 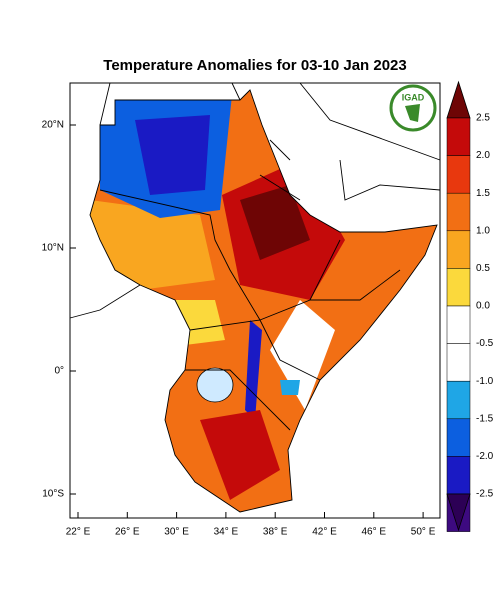 I want to click on lat-label: 0°, so click(x=59, y=371).